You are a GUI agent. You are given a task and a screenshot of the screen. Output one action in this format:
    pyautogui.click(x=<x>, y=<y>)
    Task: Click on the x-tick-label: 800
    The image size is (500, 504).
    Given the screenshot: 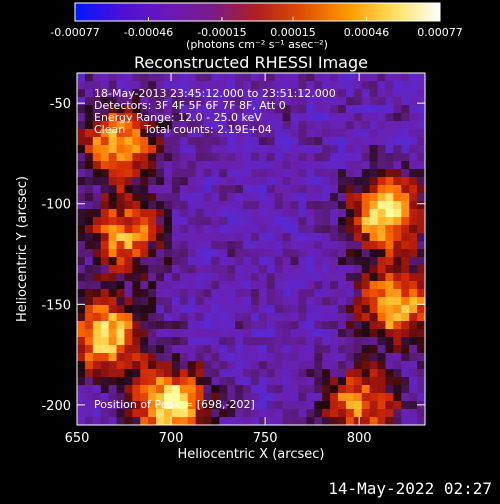 What is the action you would take?
    pyautogui.click(x=359, y=438)
    